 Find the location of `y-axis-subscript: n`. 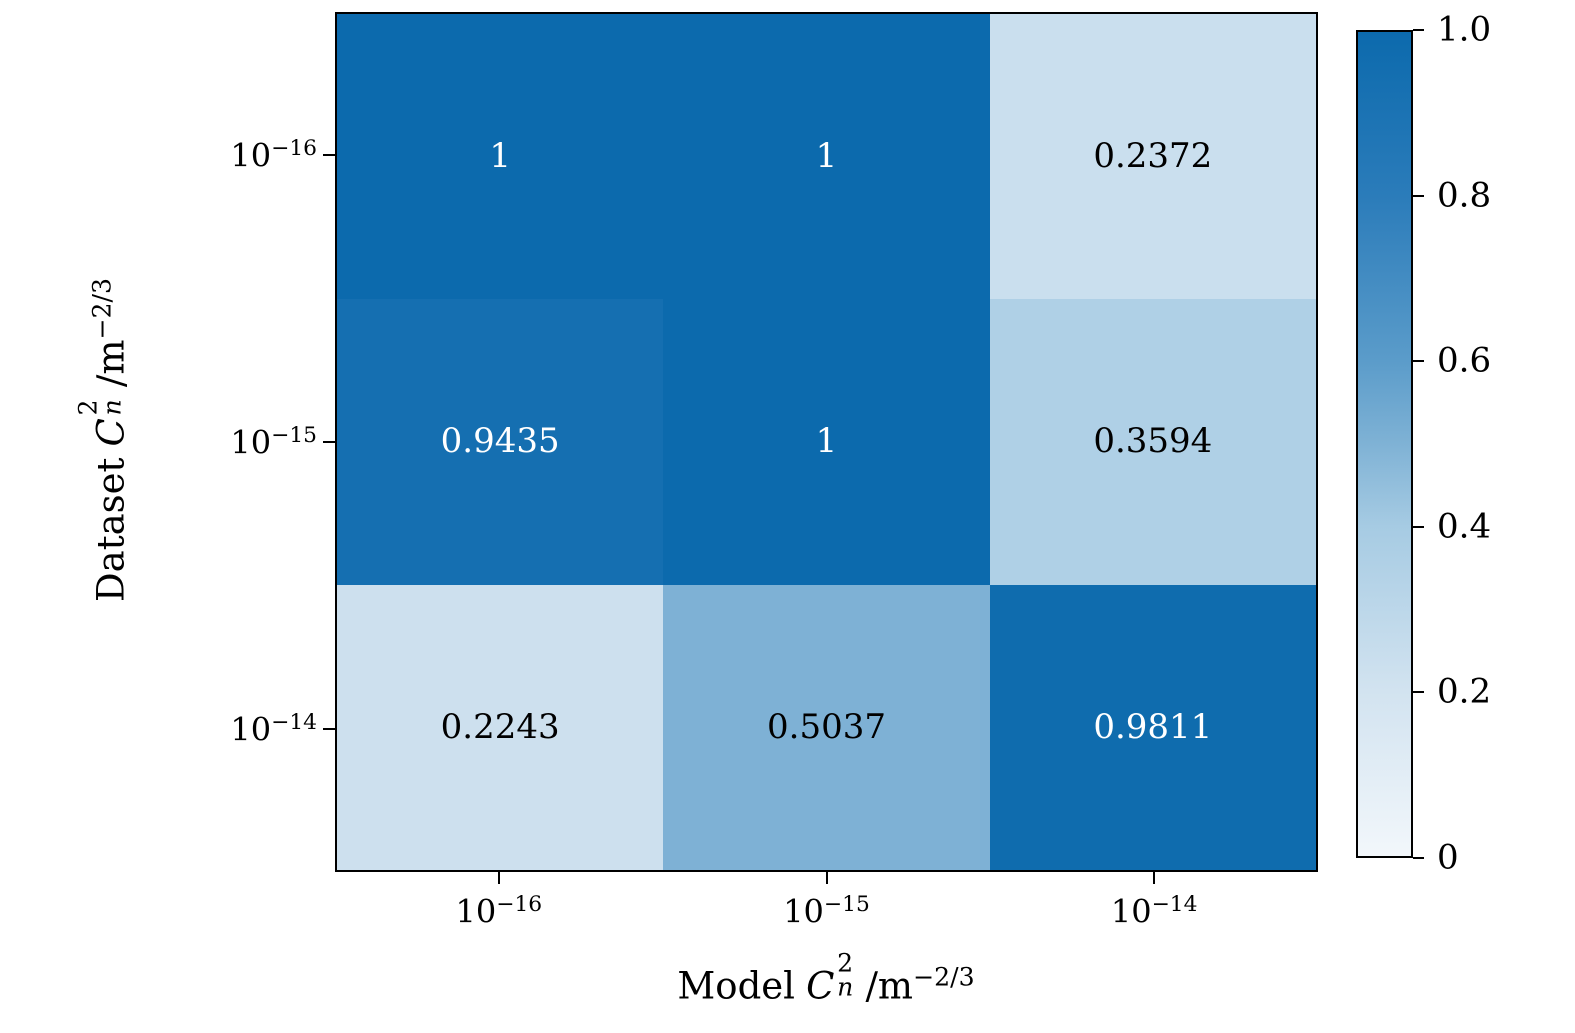

y-axis-subscript: n is located at coordinates (112, 407).